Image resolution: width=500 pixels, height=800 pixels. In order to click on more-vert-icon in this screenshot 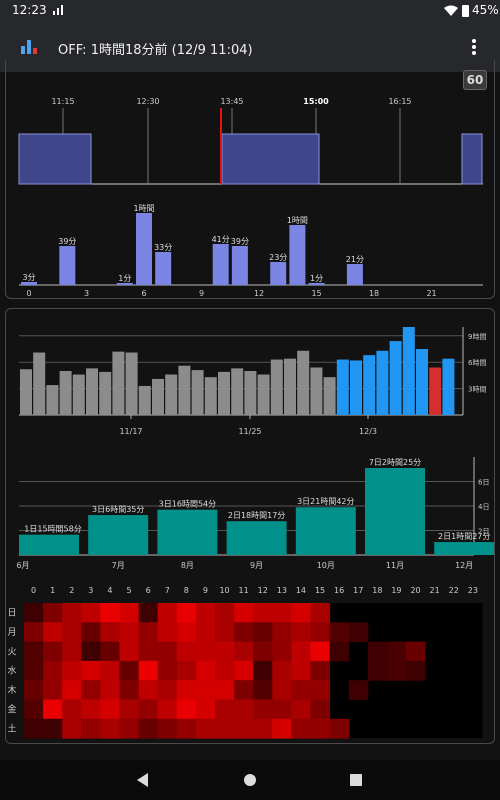, I will do `click(474, 47)`.